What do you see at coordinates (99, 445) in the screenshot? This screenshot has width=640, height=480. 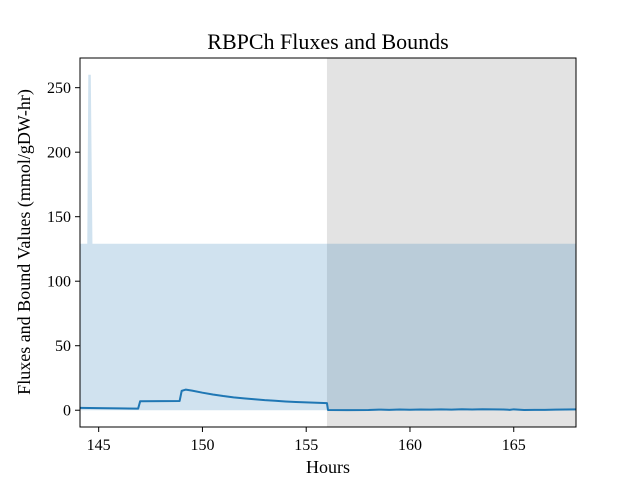 I see `x-tick-label: 145` at bounding box center [99, 445].